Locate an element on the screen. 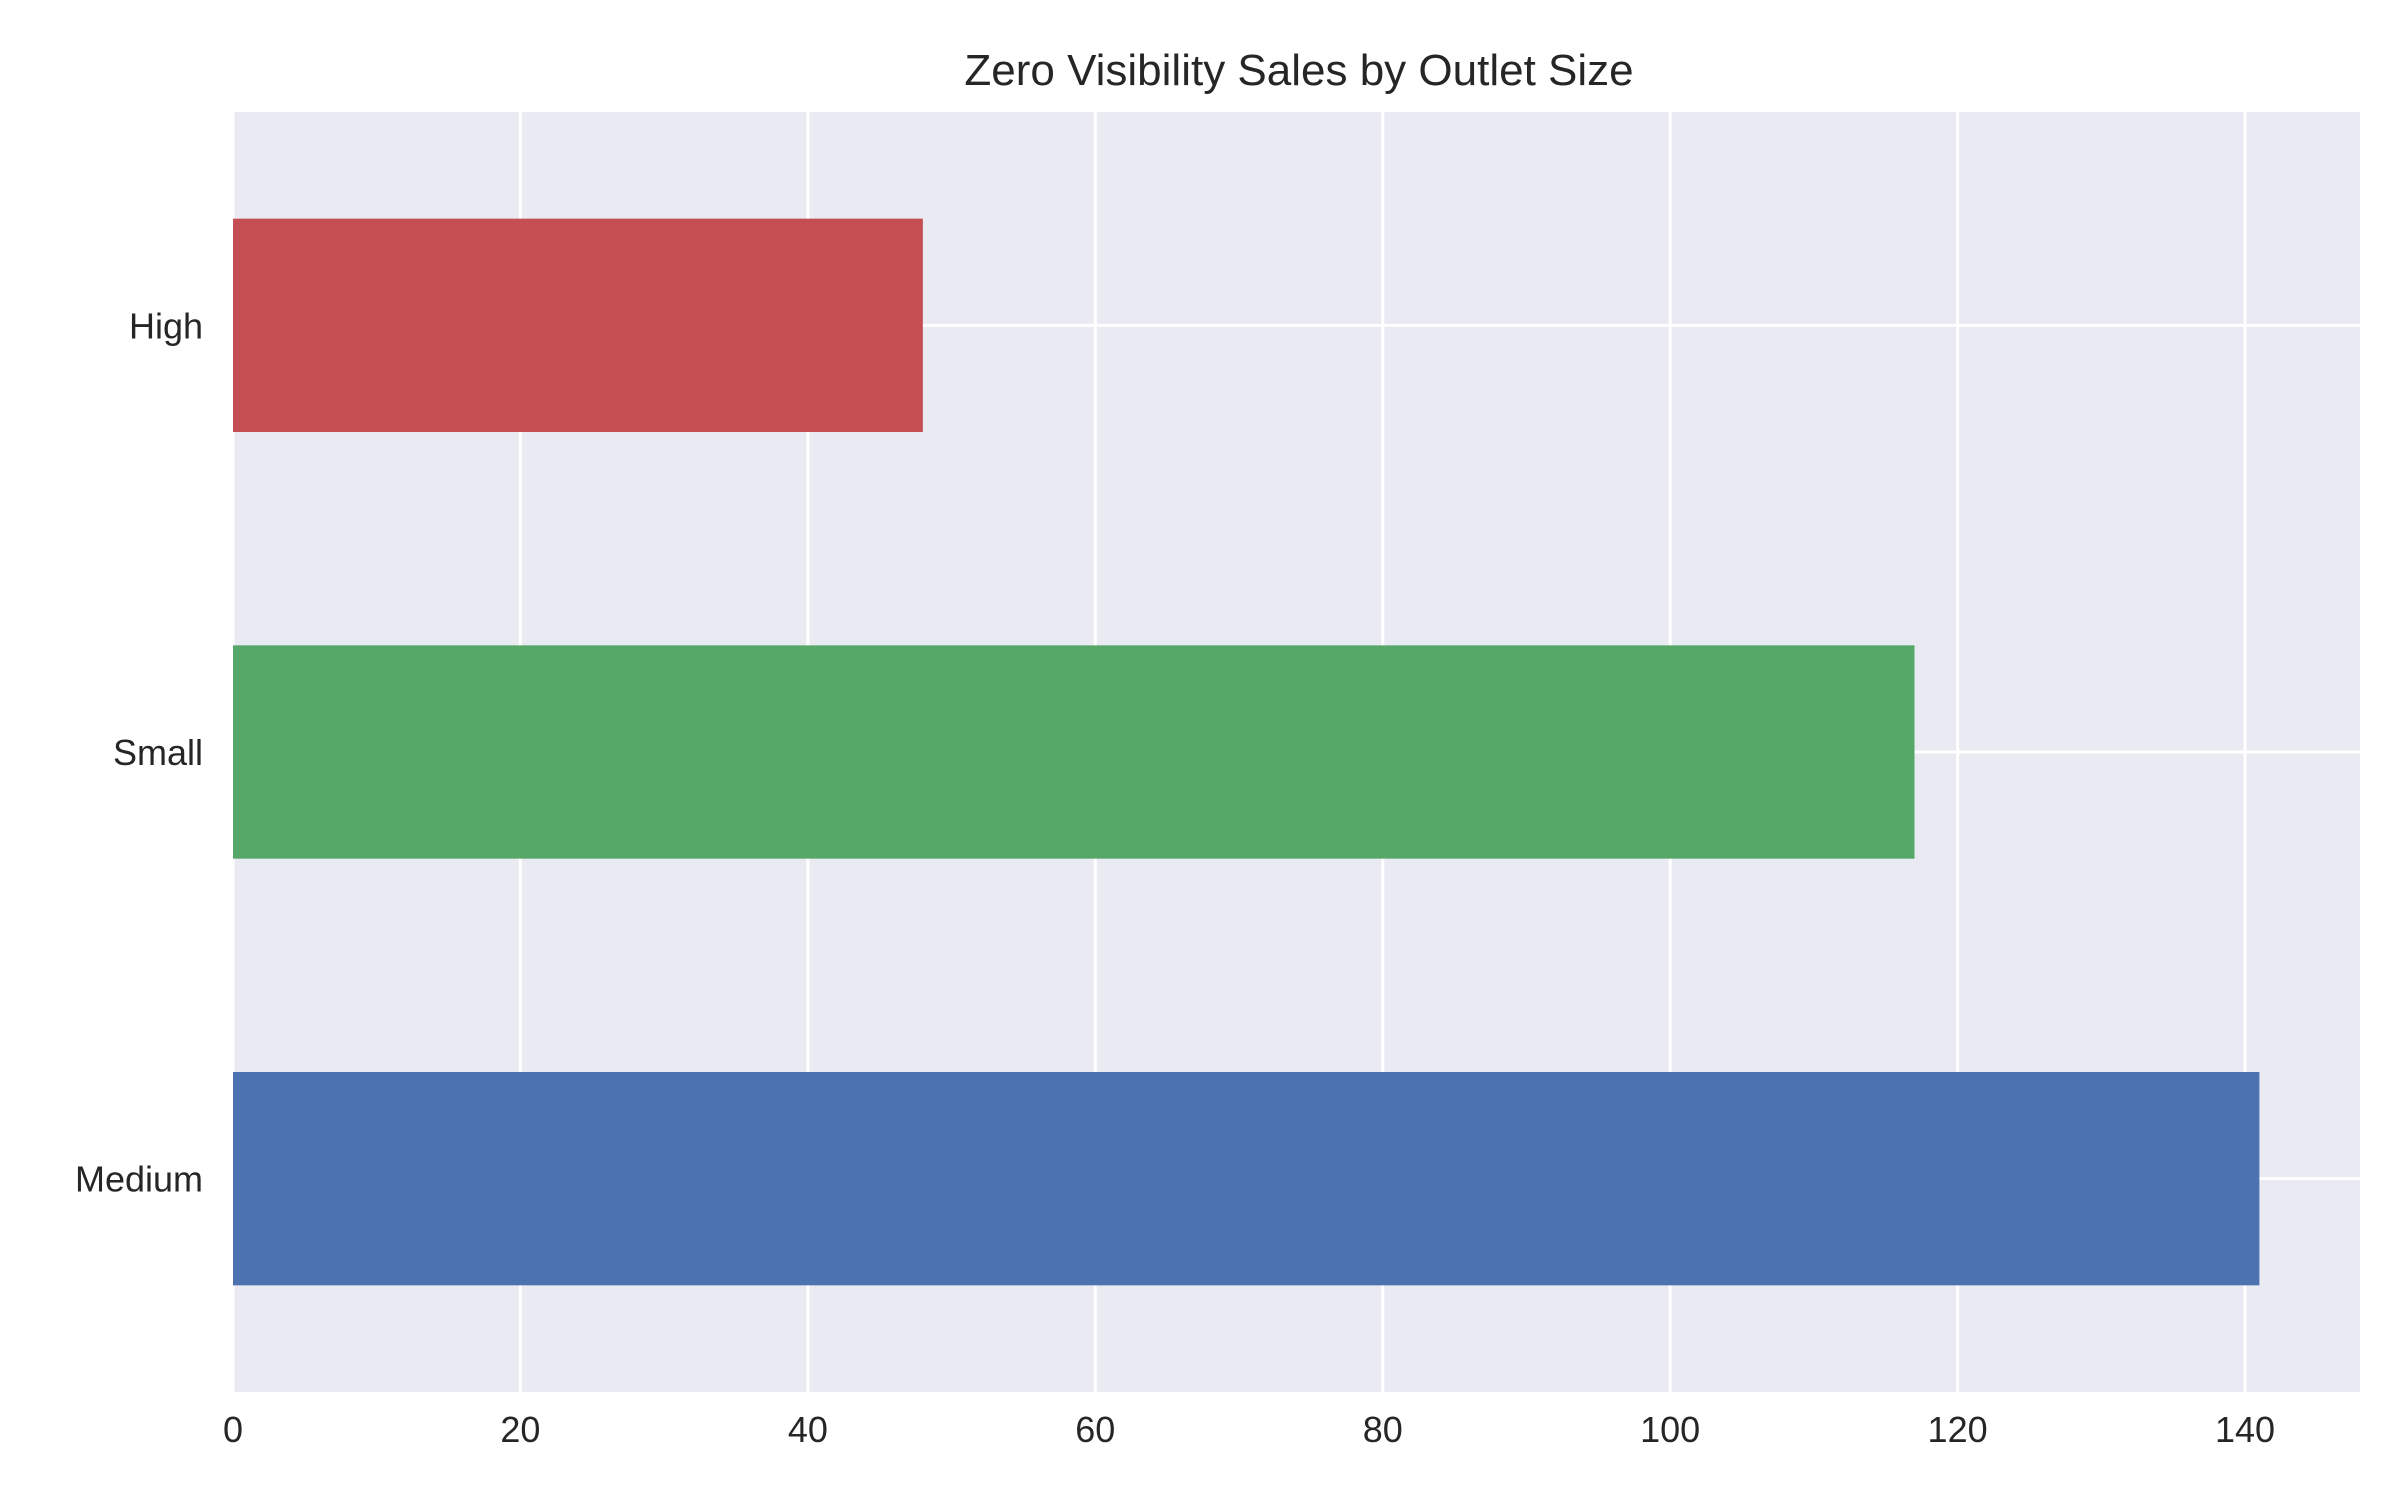 The image size is (2400, 1500). x-tick-label: 60 is located at coordinates (1095, 1429).